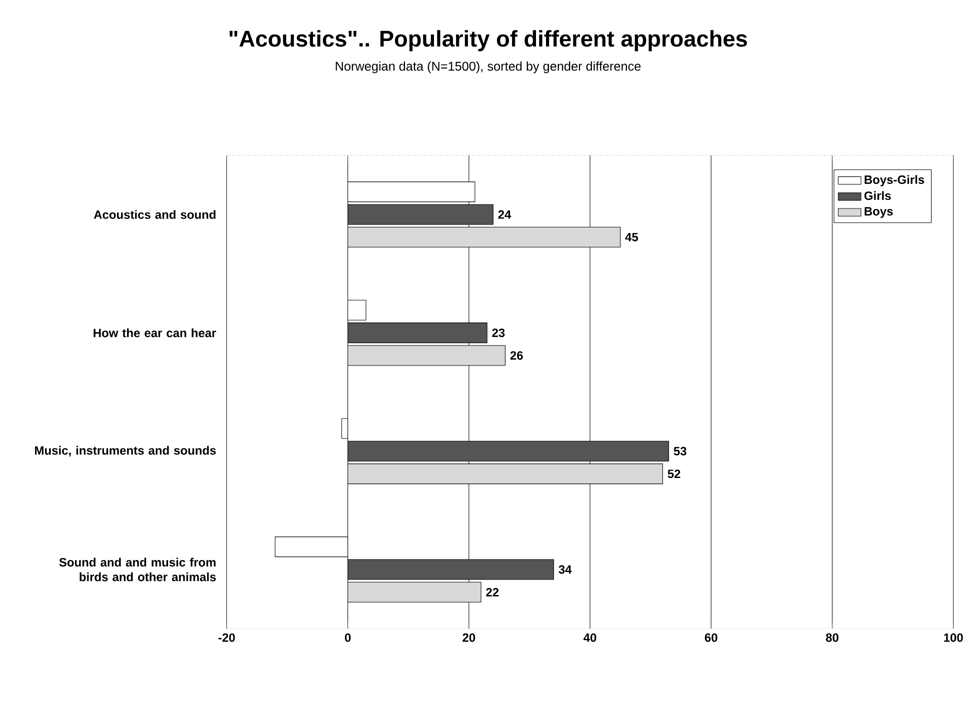  What do you see at coordinates (469, 637) in the screenshot?
I see `x-tick-label: 20` at bounding box center [469, 637].